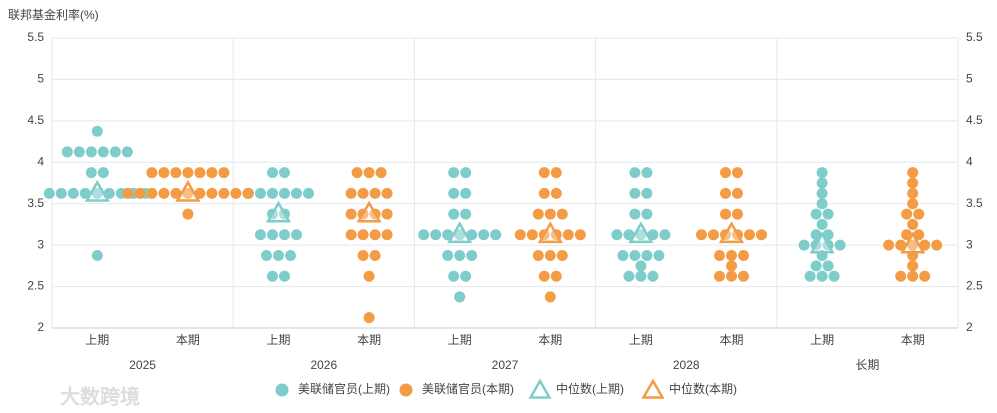 This screenshot has height=413, width=997. Describe the element at coordinates (35, 37) in the screenshot. I see `y-tick-label: 5.5` at that location.